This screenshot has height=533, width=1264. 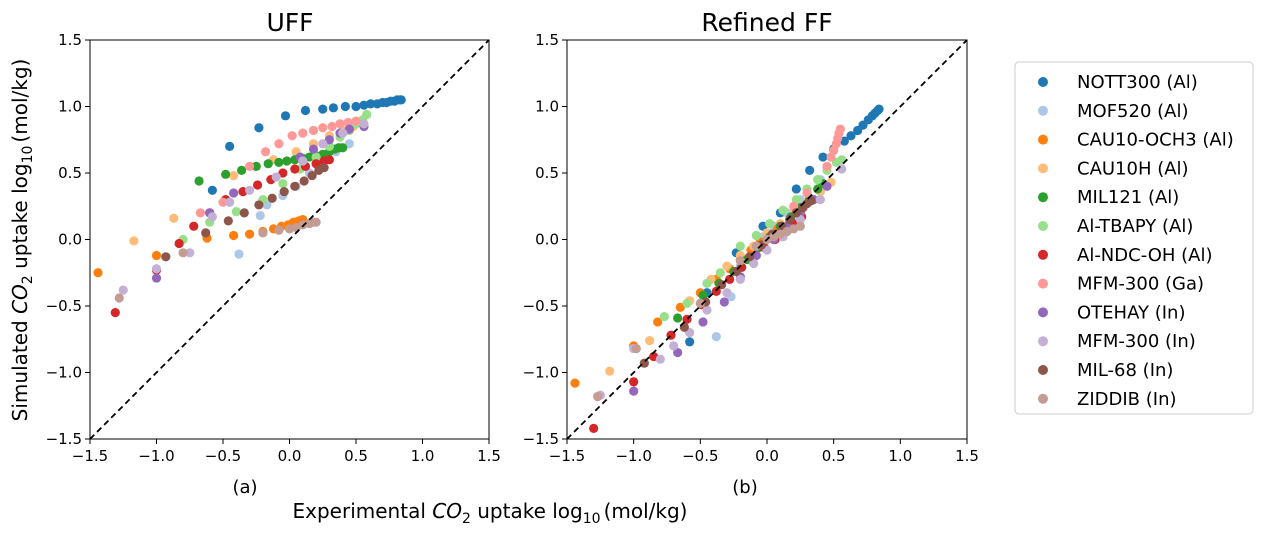 What do you see at coordinates (610, 371) in the screenshot?
I see `refined-ff-point-cau10h-al` at bounding box center [610, 371].